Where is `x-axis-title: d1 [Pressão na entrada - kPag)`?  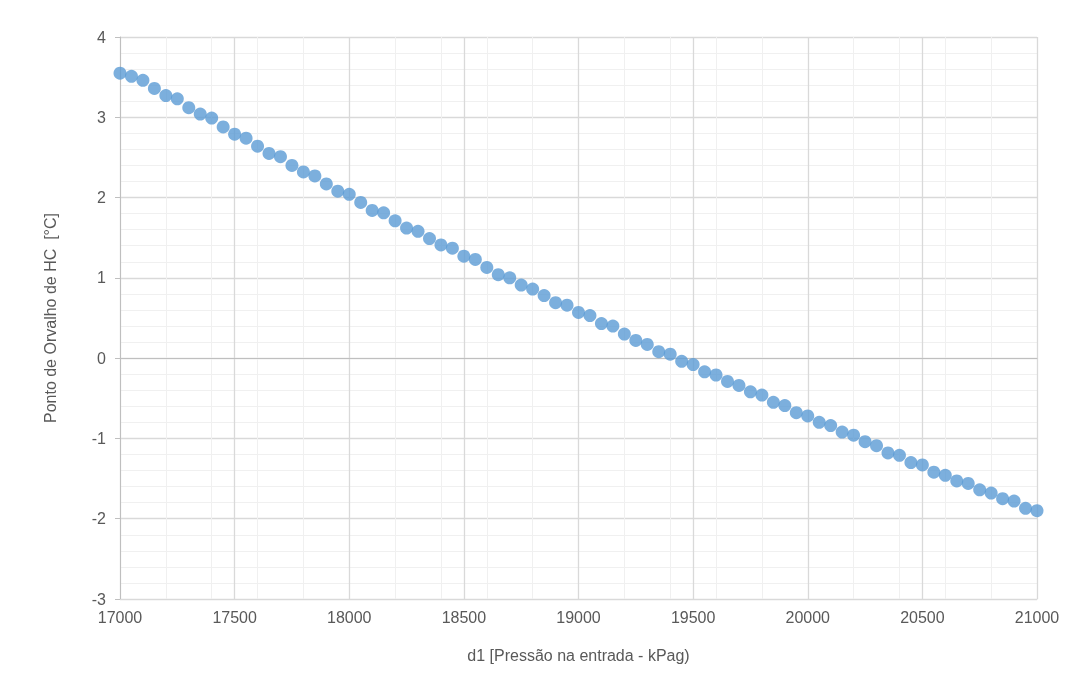 x-axis-title: d1 [Pressão na entrada - kPag) is located at coordinates (578, 655).